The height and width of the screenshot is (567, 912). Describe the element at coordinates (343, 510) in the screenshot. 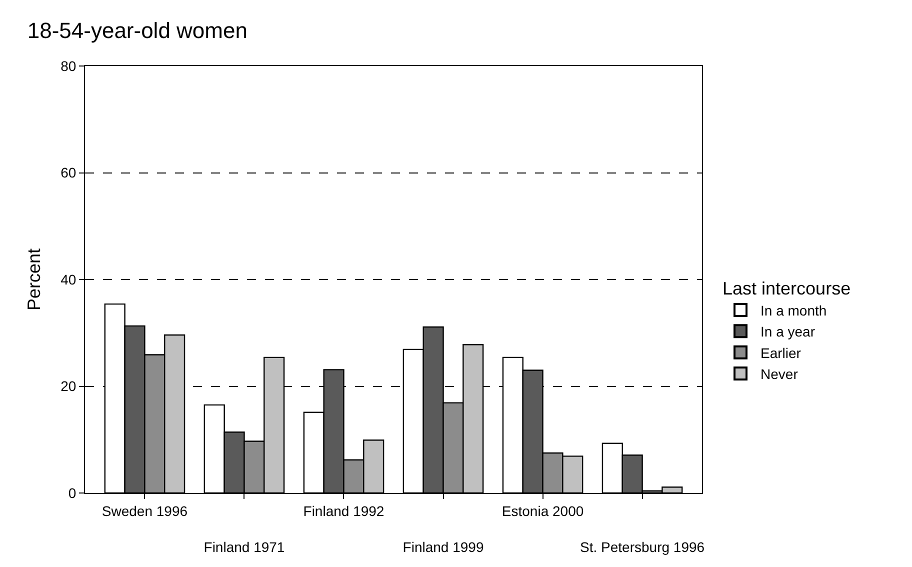

I see `x-tick-label: Finland 1992` at that location.